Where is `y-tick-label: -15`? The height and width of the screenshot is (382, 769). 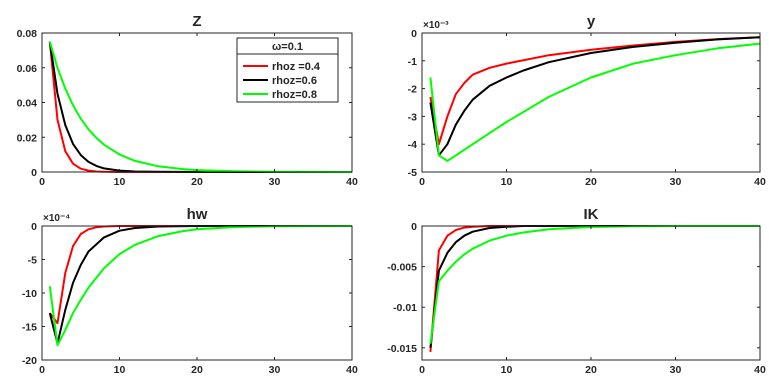 y-tick-label: -15 is located at coordinates (29, 328).